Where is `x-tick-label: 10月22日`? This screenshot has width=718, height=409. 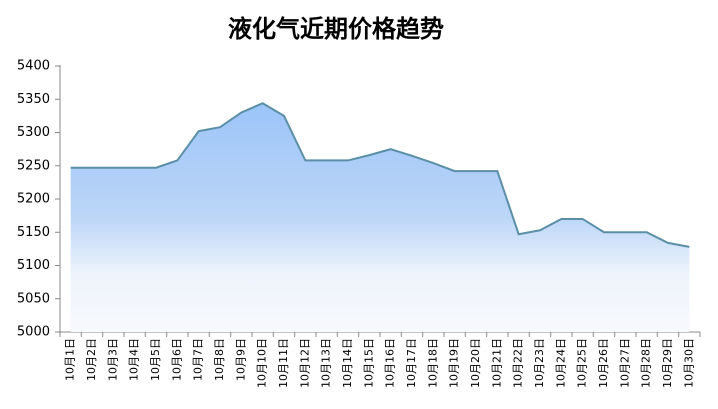
x-tick-label: 10月22日 is located at coordinates (518, 363).